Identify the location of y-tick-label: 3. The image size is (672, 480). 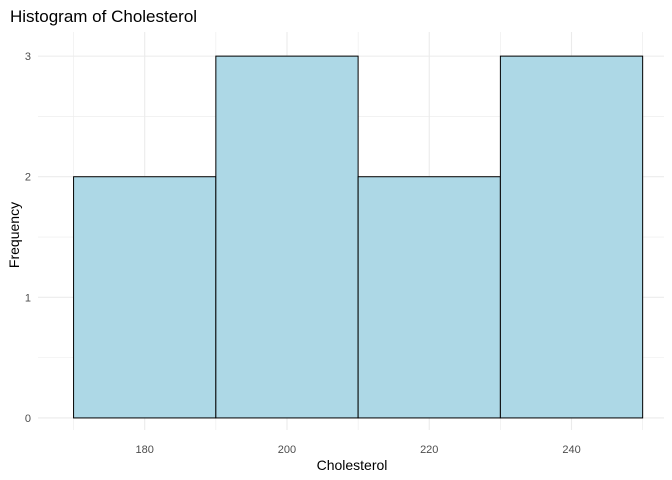
(28, 57).